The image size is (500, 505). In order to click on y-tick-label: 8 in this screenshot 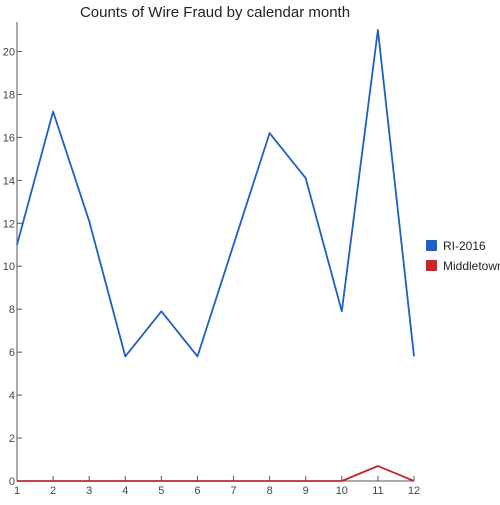, I will do `click(12, 310)`.